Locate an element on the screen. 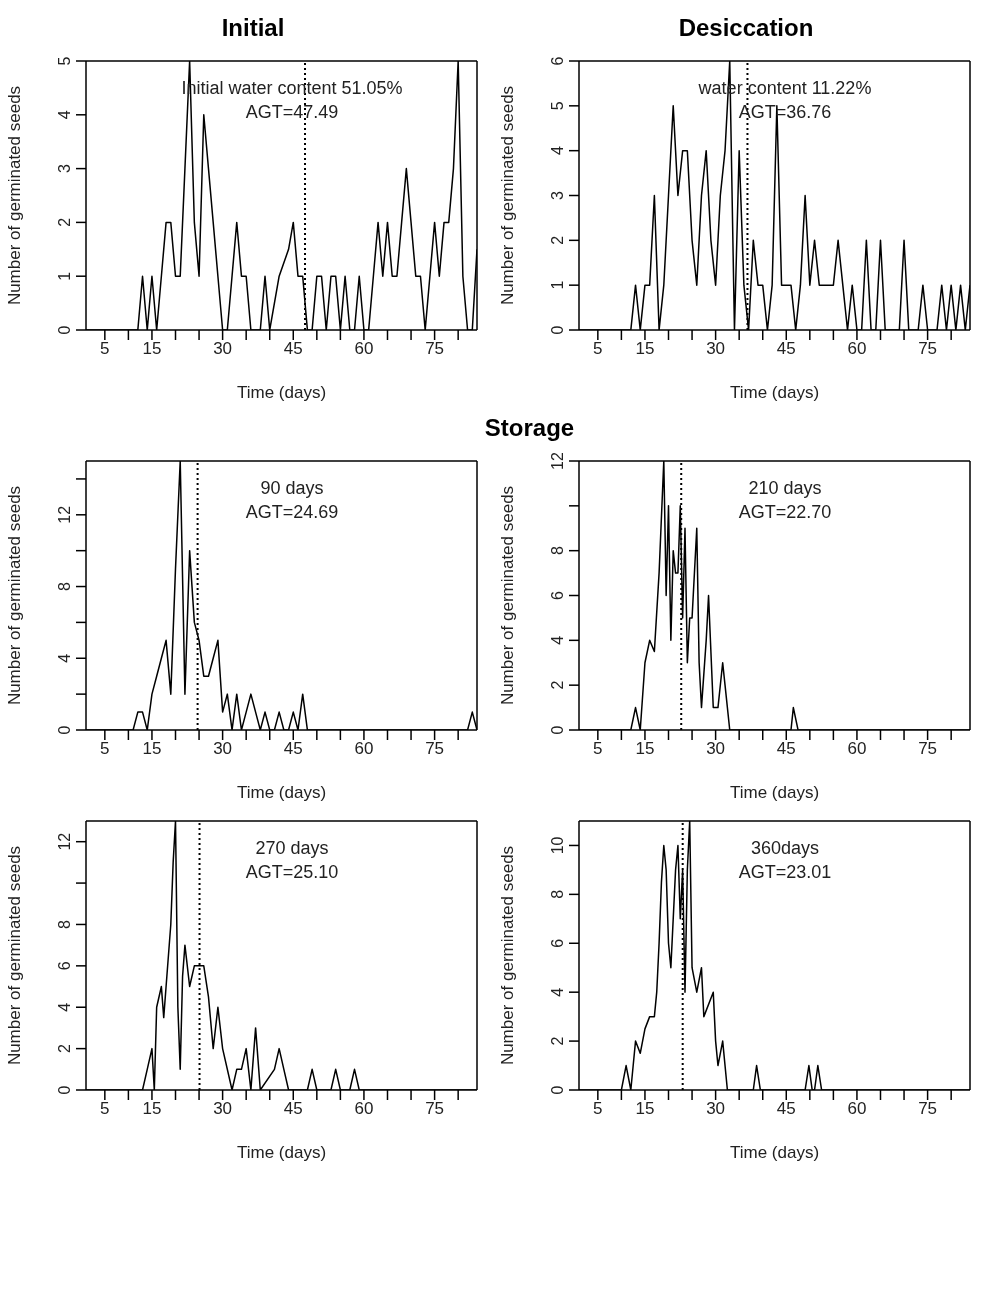 The height and width of the screenshot is (1295, 999). annotation: 90 days is located at coordinates (292, 488).